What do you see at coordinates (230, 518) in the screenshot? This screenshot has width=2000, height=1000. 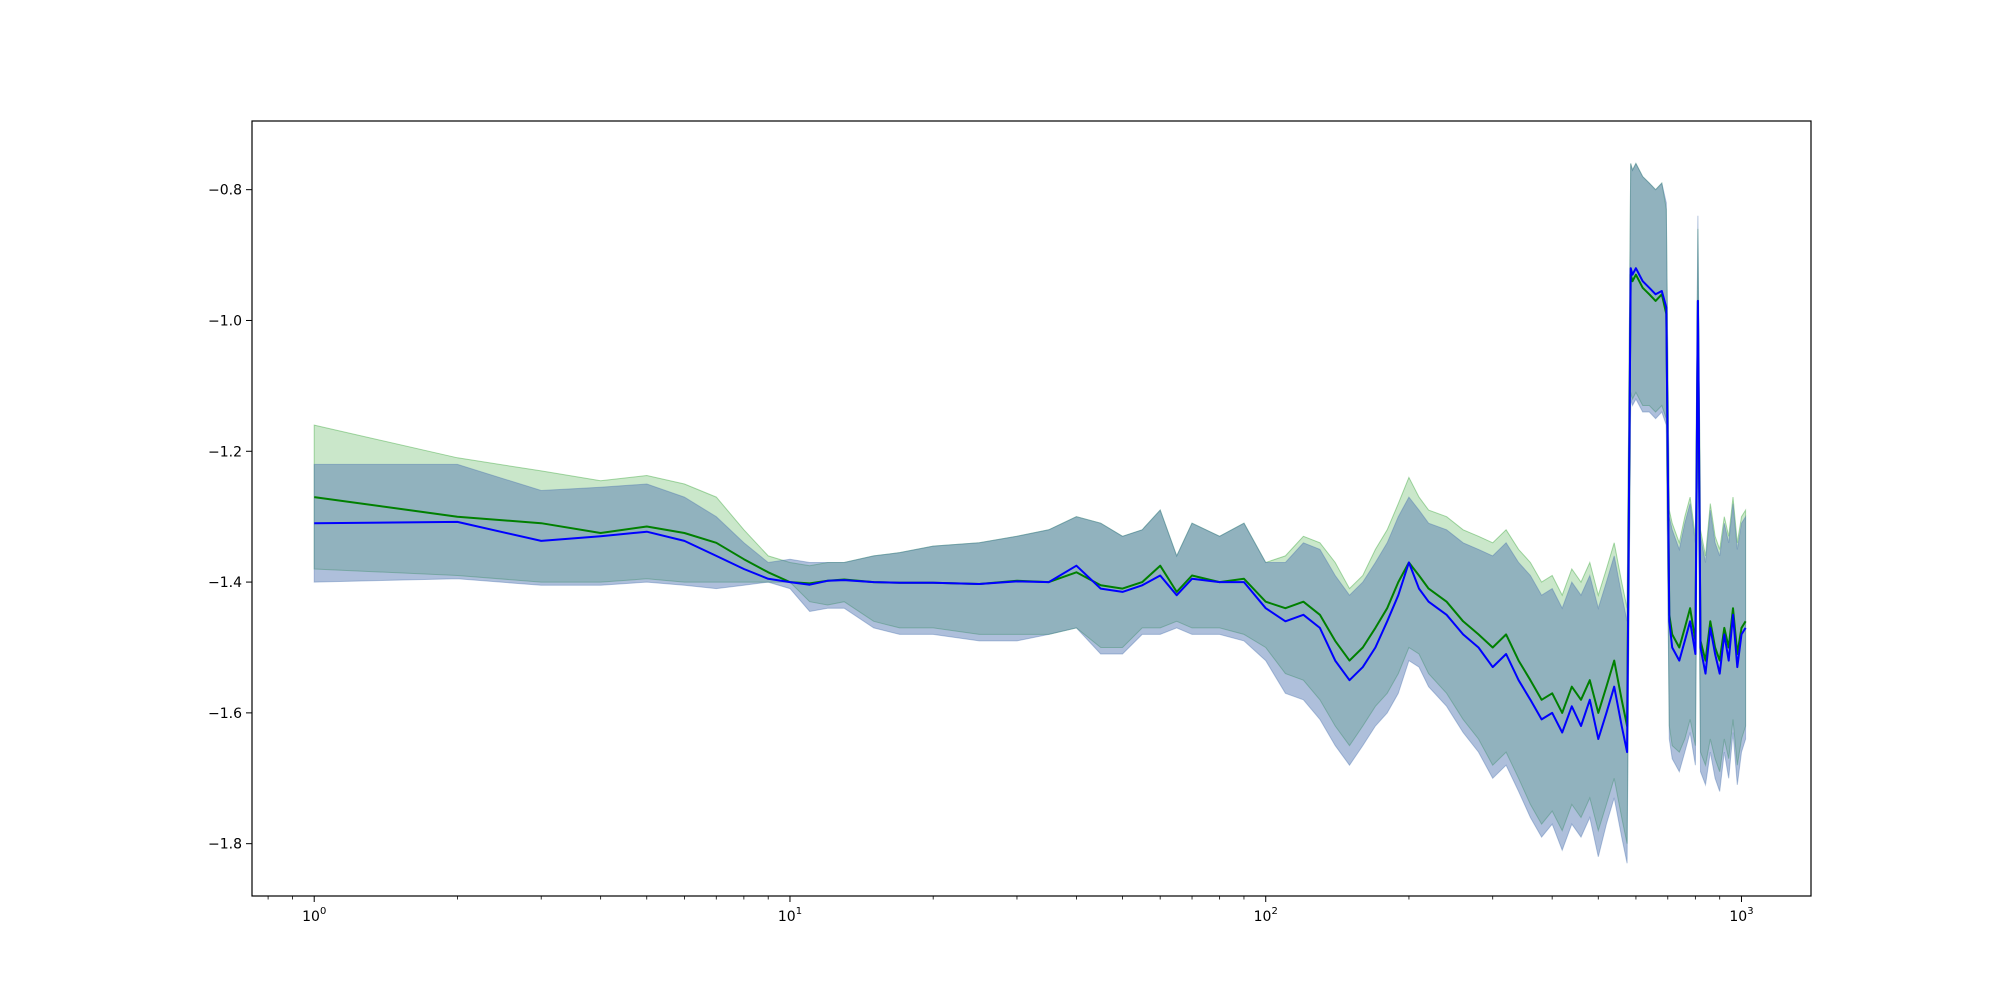 I see `y-axis: −0.8 −1.0 −1.2 −1.4 −1.6 −1.8` at bounding box center [230, 518].